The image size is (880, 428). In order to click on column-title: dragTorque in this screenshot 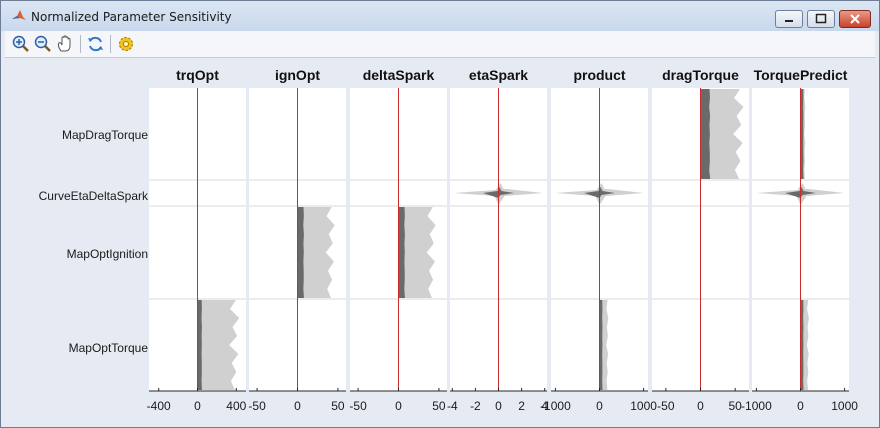, I will do `click(700, 75)`.